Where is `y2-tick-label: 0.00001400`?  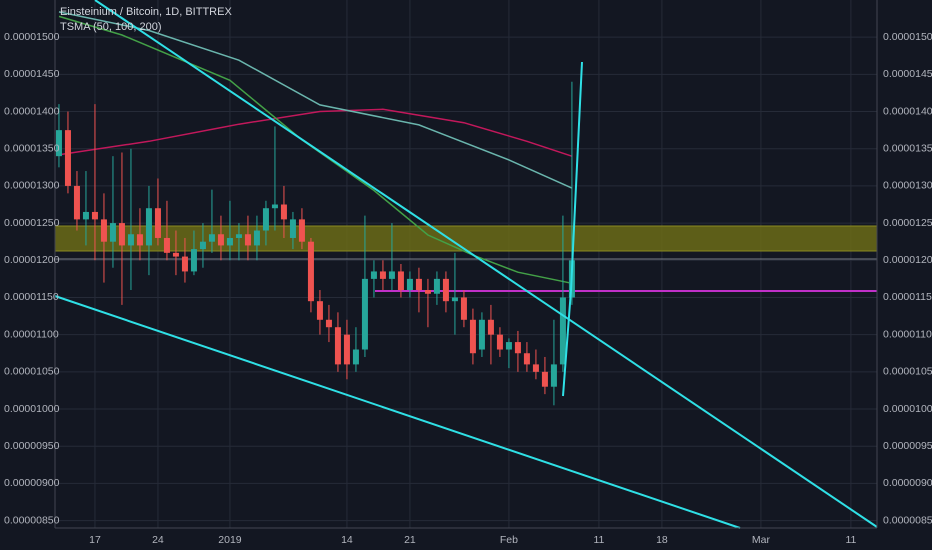
y2-tick-label: 0.00001400 is located at coordinates (907, 111).